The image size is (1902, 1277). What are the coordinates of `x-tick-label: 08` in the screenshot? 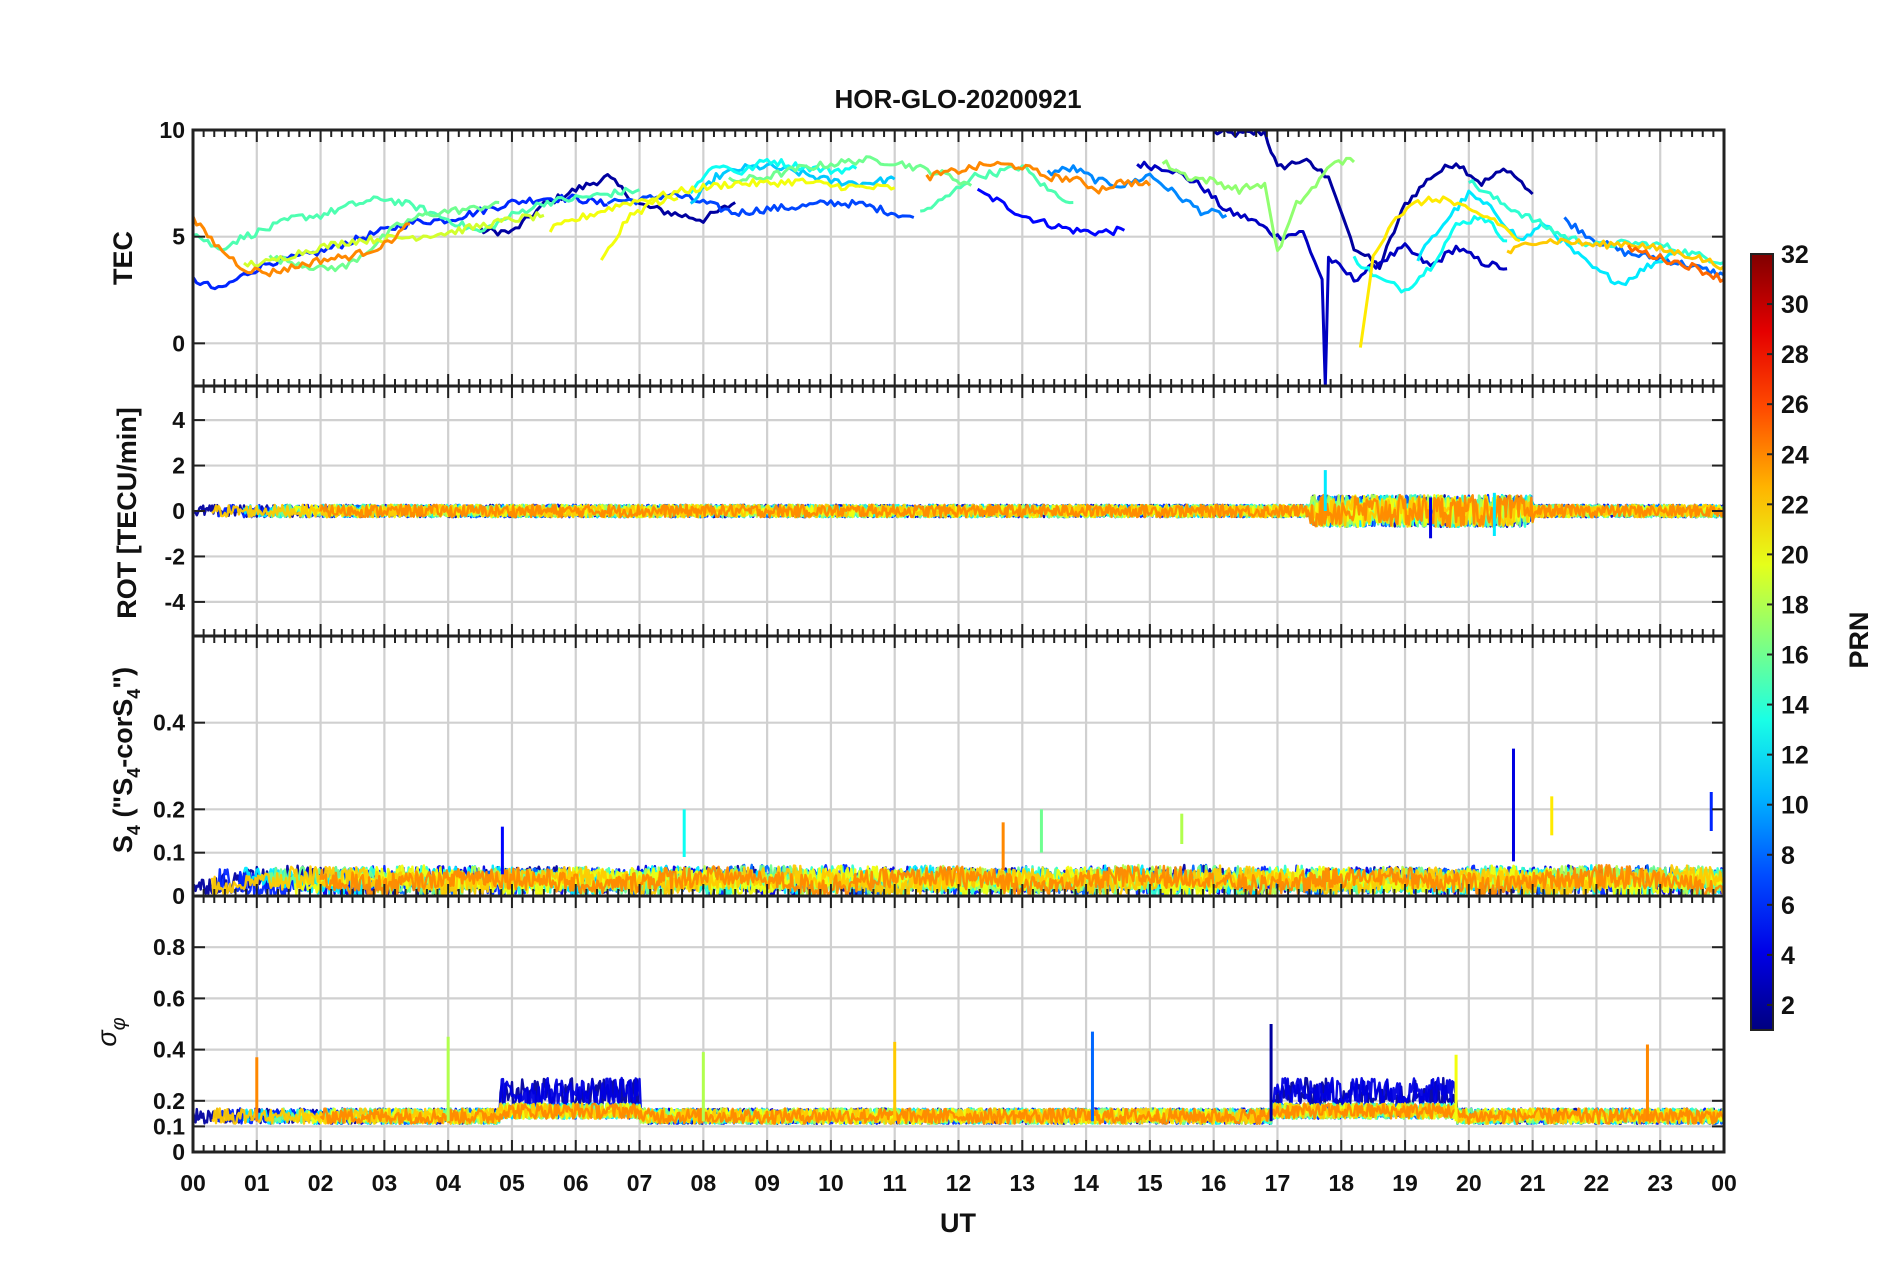 It's located at (704, 1183).